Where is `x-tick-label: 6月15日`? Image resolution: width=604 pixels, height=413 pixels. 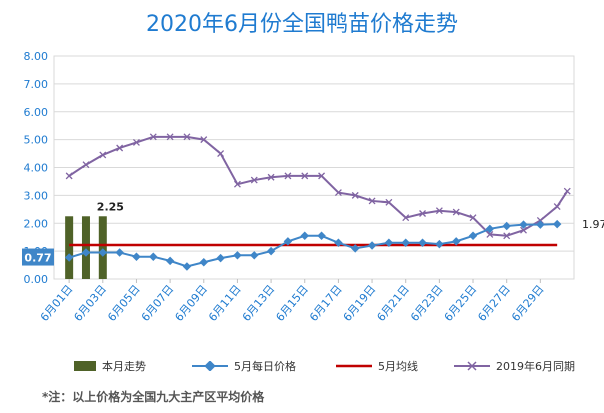 x-tick-label: 6月15日 is located at coordinates (292, 303).